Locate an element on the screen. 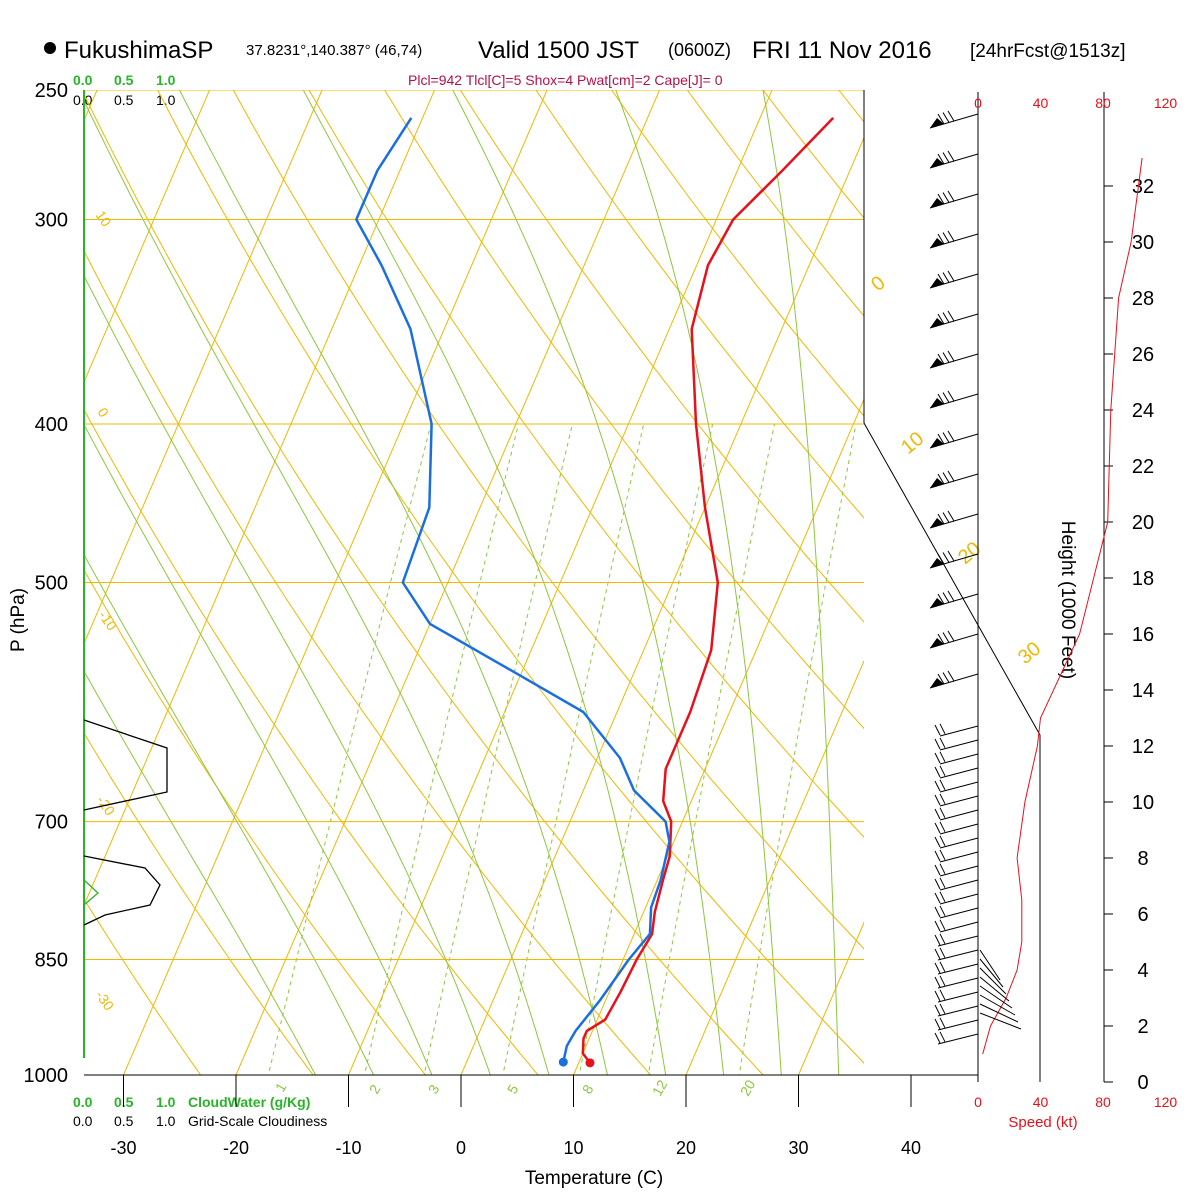  wind-barbs is located at coordinates (975, 577).